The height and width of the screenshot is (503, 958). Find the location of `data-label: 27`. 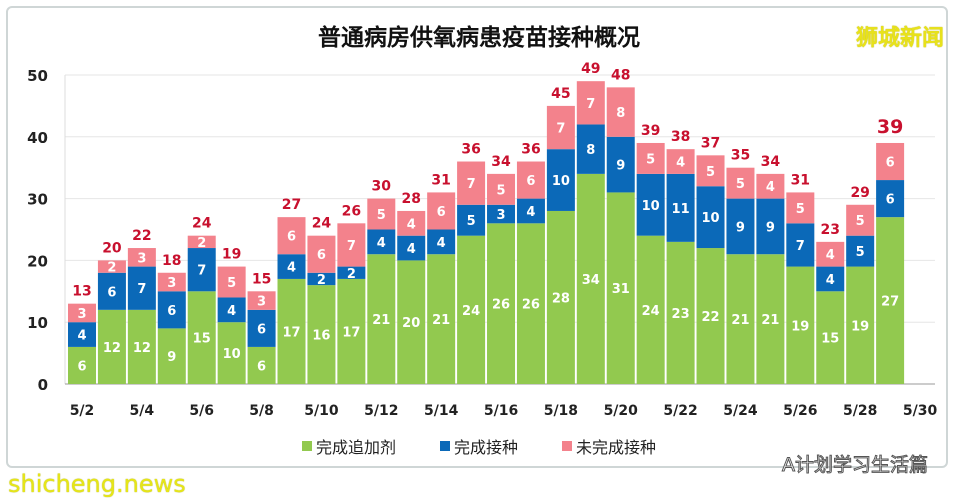

data-label: 27 is located at coordinates (890, 302).